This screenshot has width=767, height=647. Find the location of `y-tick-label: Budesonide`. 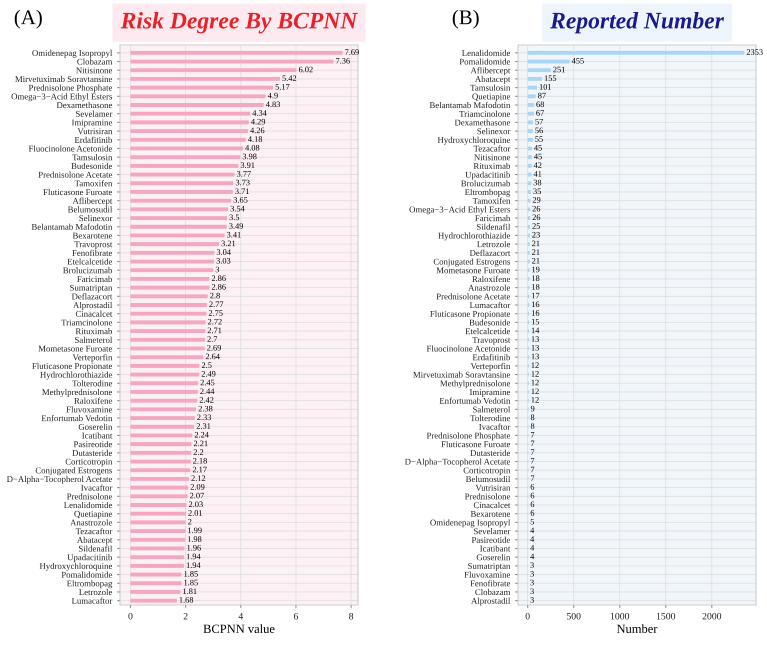

y-tick-label: Budesonide is located at coordinates (489, 322).